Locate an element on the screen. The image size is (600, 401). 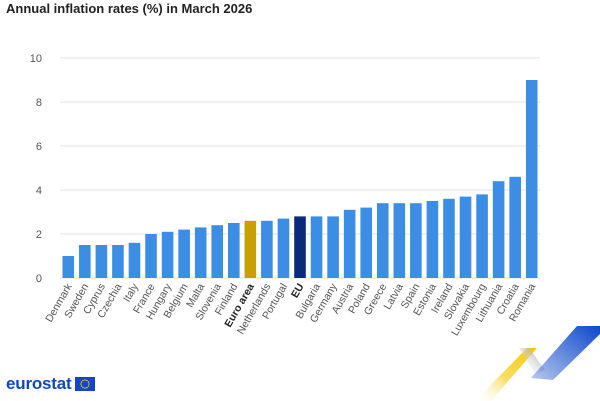
bar-luxembourg is located at coordinates (482, 236).